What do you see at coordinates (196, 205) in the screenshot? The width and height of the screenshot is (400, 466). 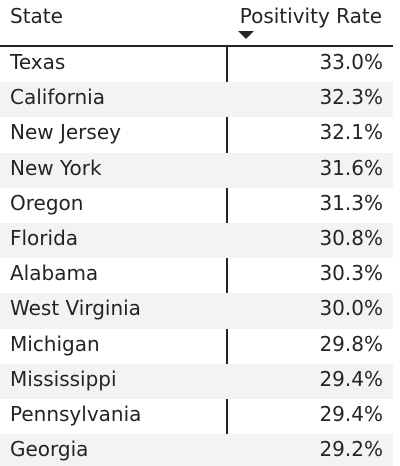 I see `table-row: Oregon 31.3%` at bounding box center [196, 205].